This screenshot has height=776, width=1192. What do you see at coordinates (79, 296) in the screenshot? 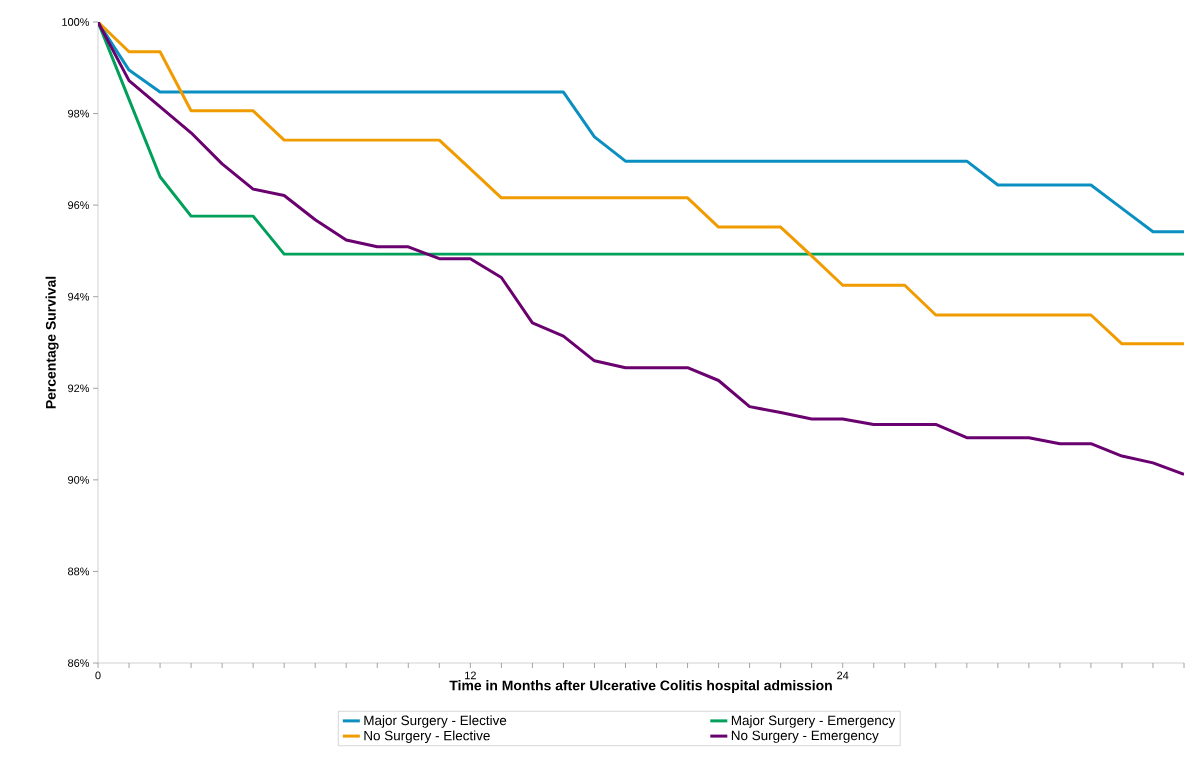
I see `y-tick-label: 94%` at bounding box center [79, 296].